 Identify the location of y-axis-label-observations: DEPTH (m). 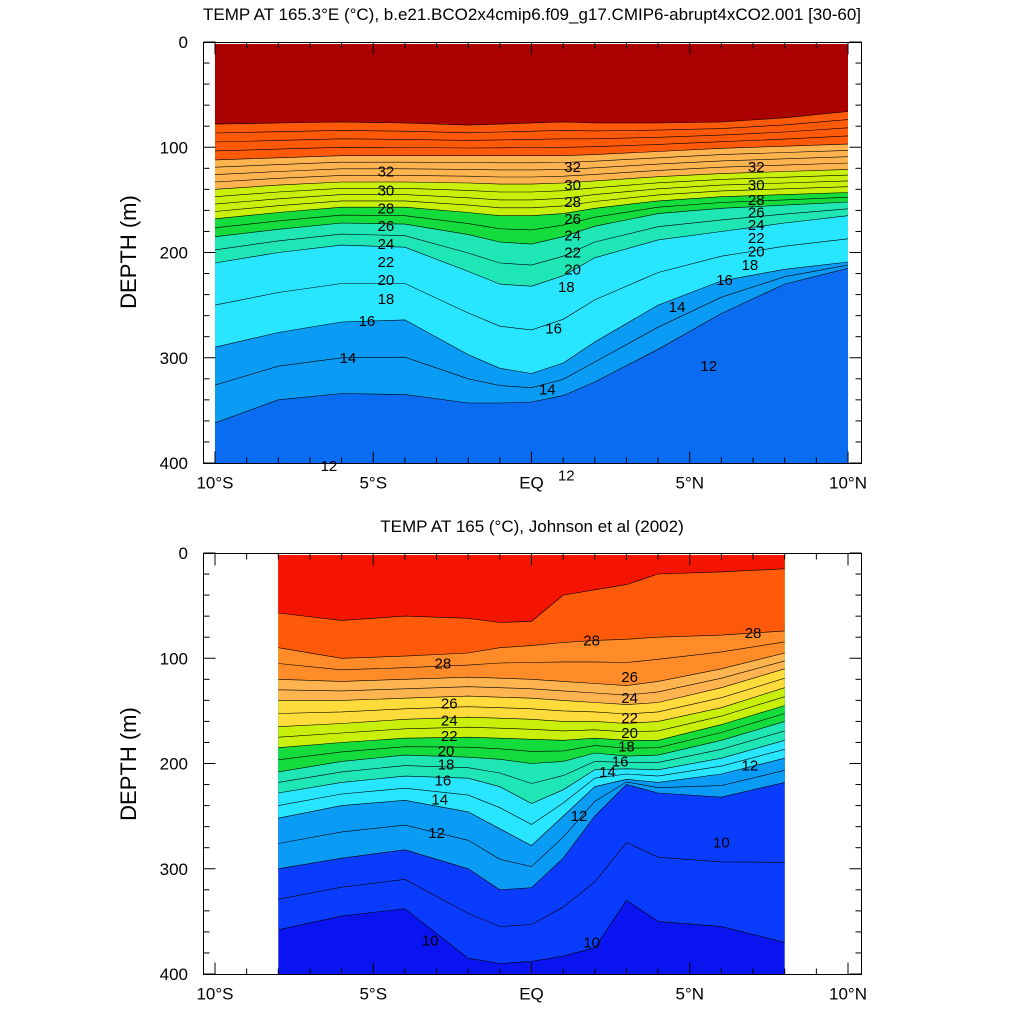
(128, 764).